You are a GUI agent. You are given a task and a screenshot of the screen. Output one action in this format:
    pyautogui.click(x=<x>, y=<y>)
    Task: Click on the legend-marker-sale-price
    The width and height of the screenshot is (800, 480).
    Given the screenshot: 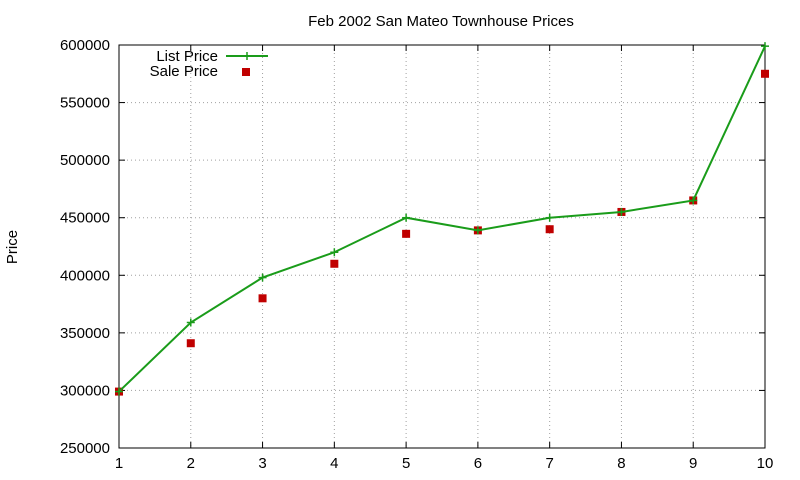 What is the action you would take?
    pyautogui.click(x=246, y=72)
    